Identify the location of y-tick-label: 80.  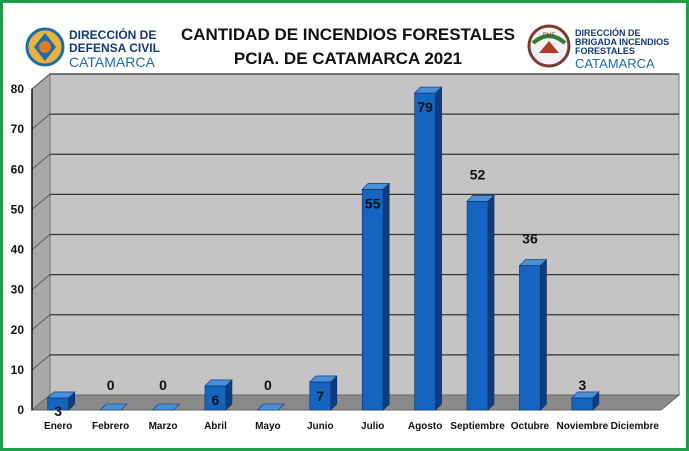
(18, 89).